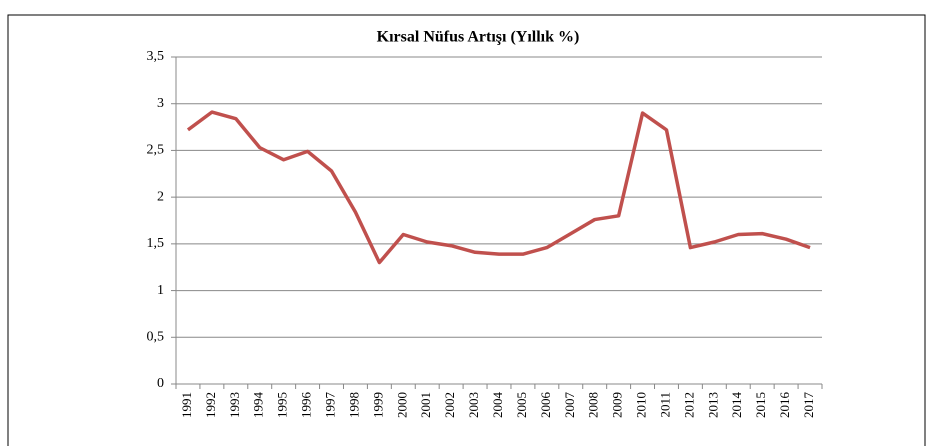  I want to click on y-tick-label: 3, so click(160, 103).